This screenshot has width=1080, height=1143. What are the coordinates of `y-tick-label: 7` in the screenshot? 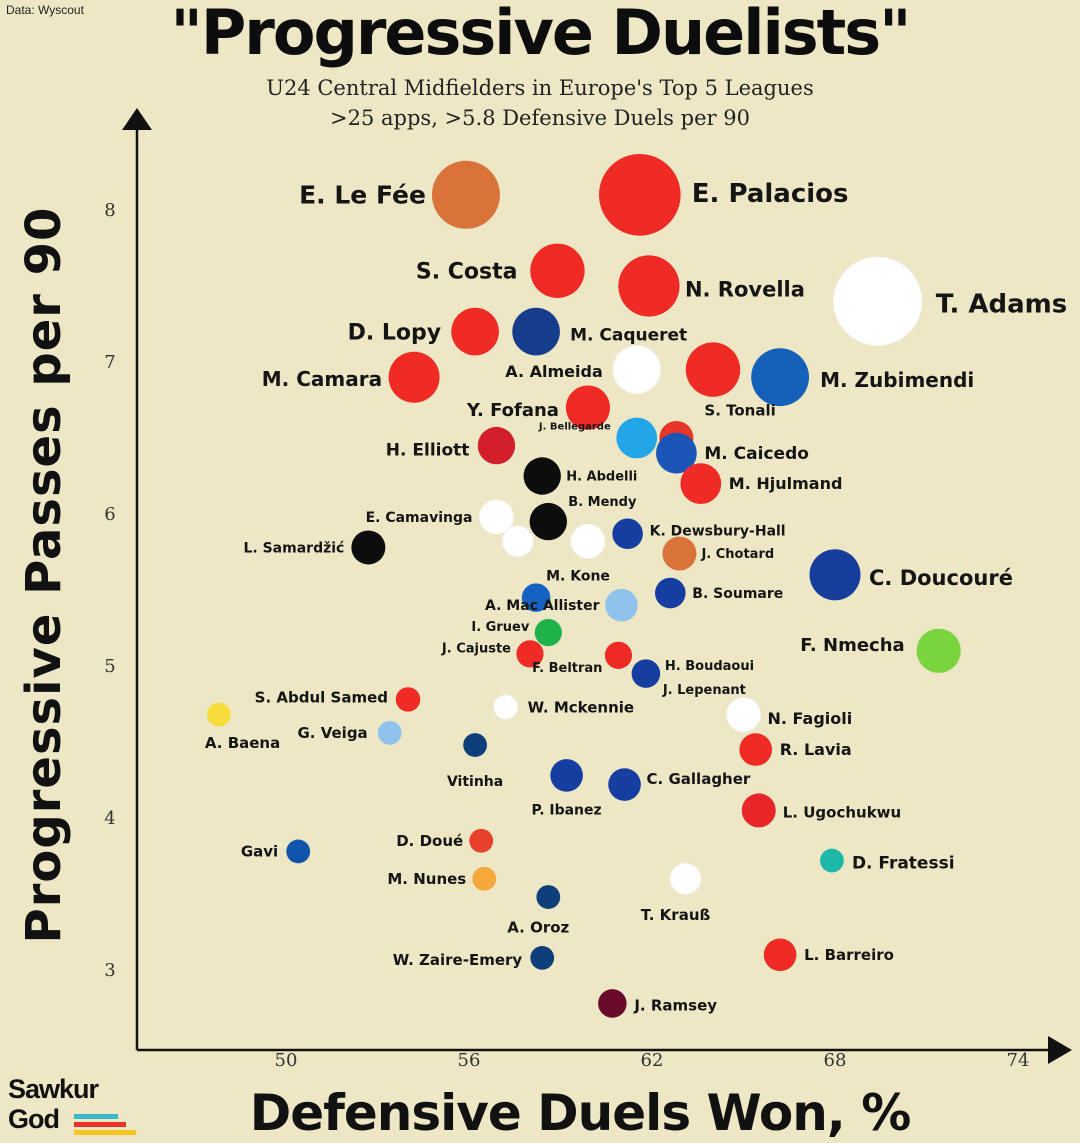 It's located at (109, 362).